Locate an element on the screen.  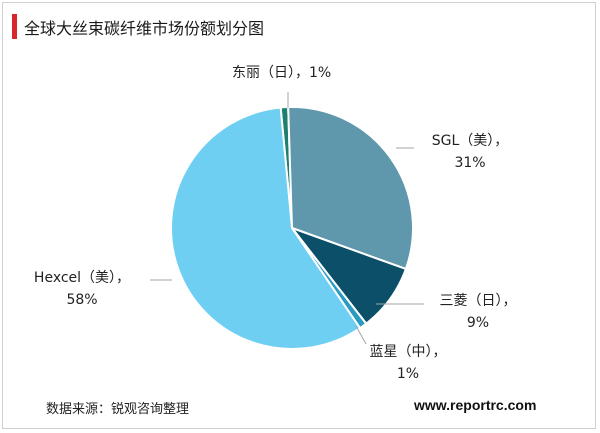
label-sgl: SGL（美）， 31% is located at coordinates (470, 152).